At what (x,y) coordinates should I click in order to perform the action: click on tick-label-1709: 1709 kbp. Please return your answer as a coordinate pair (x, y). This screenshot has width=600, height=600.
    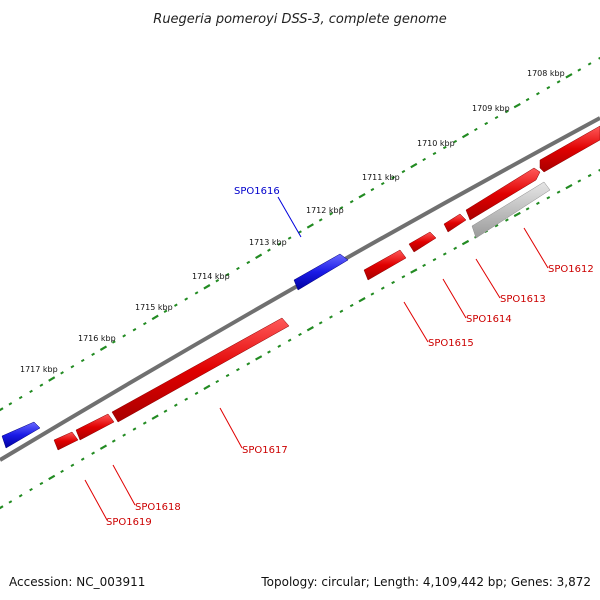
    Looking at the image, I should click on (491, 108).